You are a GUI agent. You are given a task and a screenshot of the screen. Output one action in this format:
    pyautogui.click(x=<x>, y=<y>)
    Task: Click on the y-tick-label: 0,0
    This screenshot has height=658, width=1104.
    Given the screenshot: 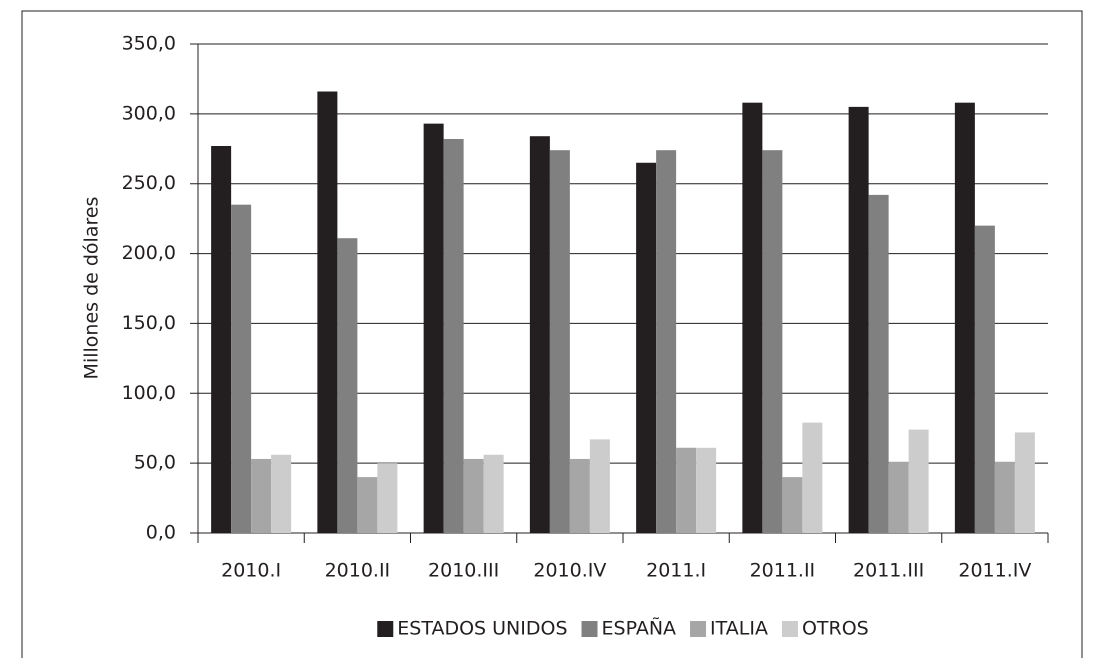 What is the action you would take?
    pyautogui.click(x=161, y=533)
    